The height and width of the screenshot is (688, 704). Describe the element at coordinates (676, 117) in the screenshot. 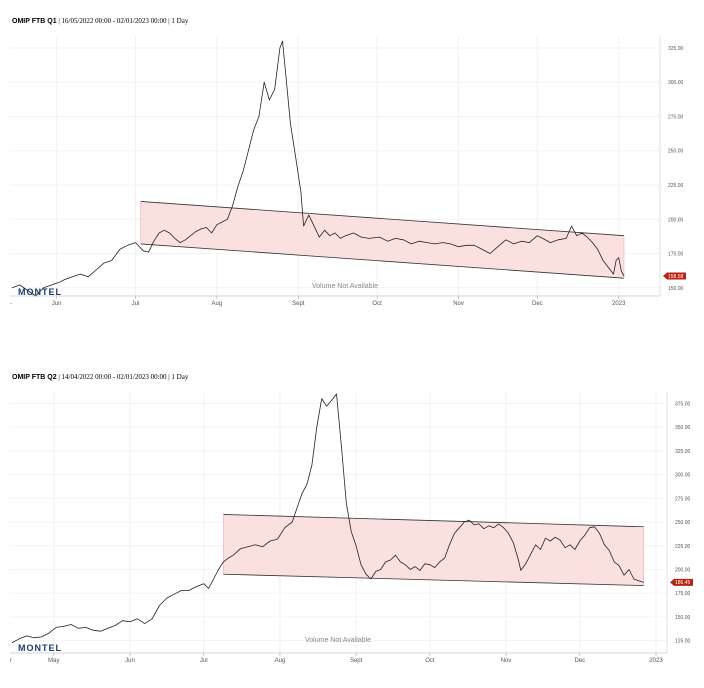

I see `chart-1-y-tick-label: 275.00` at that location.